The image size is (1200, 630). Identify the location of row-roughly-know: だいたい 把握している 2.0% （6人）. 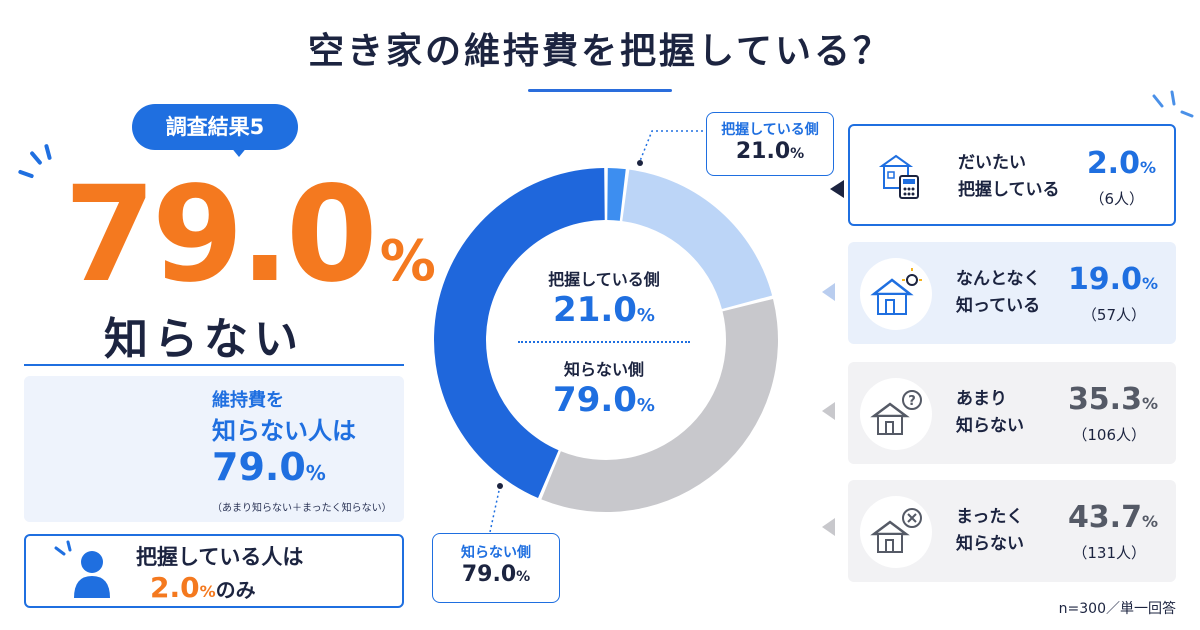
(1012, 175).